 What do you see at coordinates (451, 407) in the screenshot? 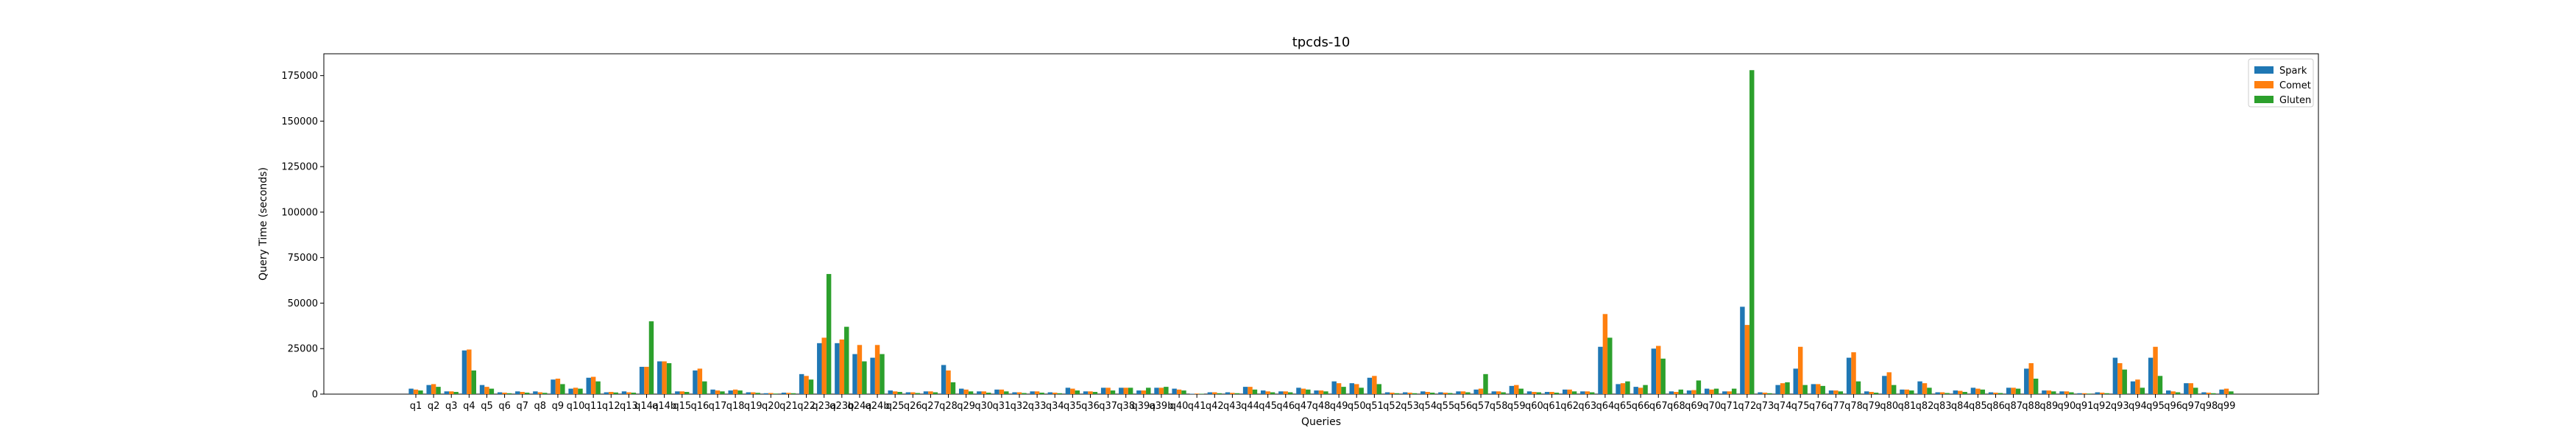
I see `x-tick-label: q3` at bounding box center [451, 407].